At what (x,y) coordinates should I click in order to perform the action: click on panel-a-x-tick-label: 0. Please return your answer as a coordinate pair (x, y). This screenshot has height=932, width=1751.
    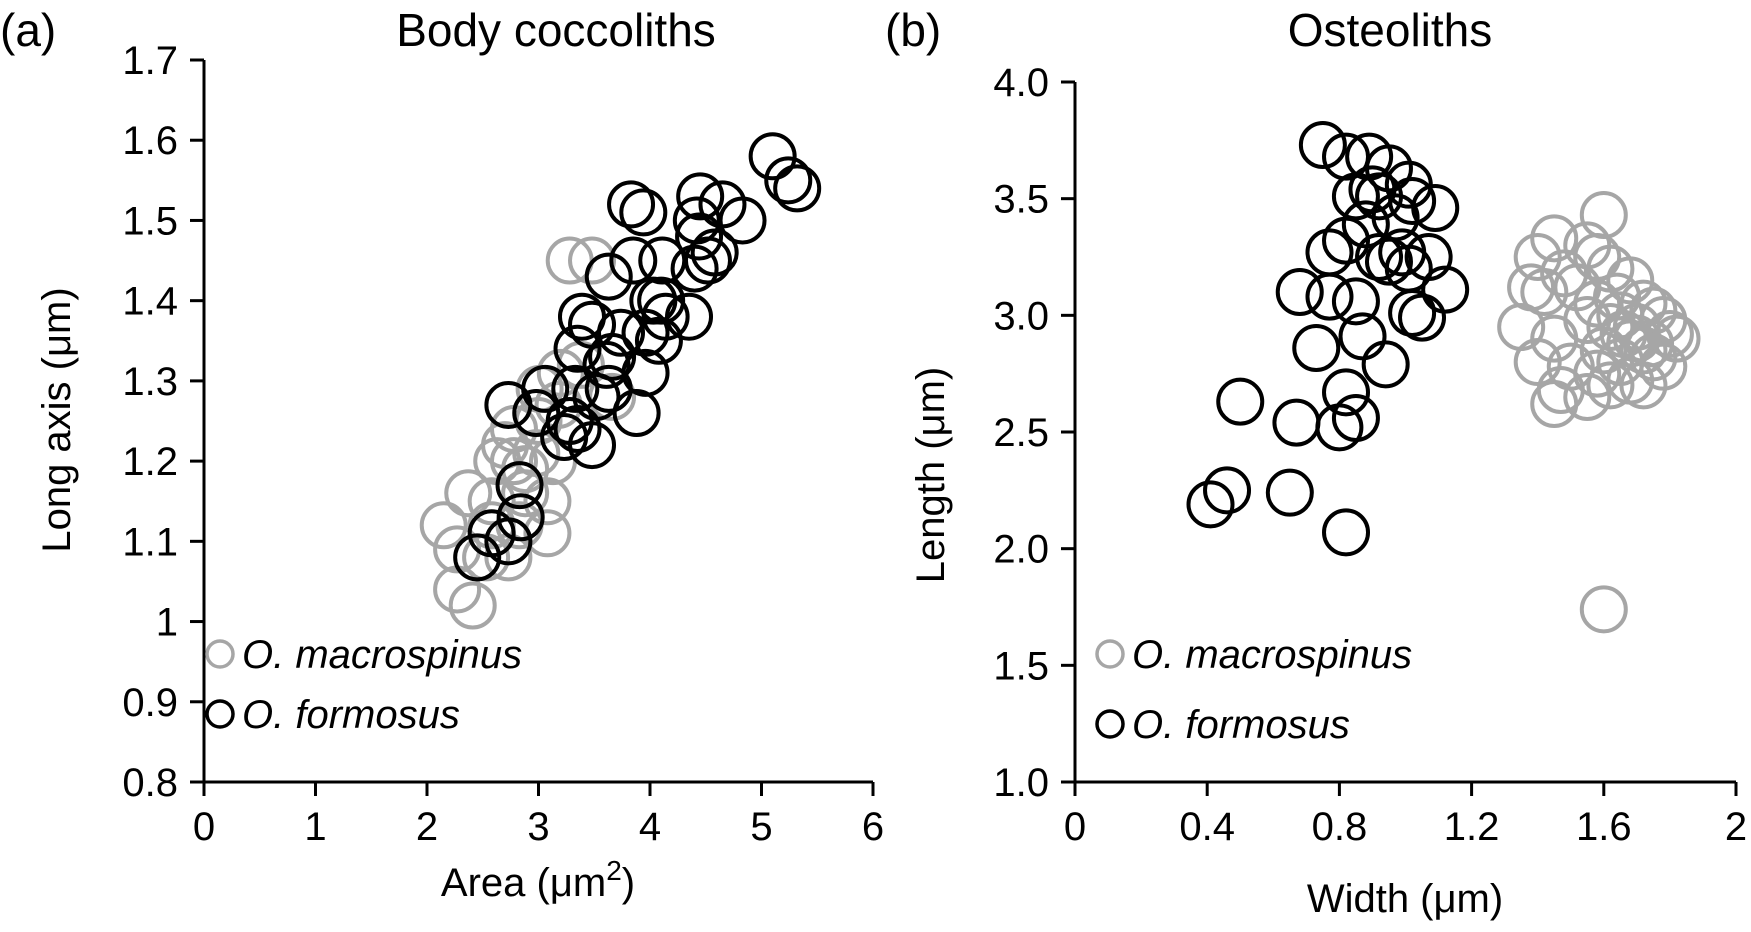
    Looking at the image, I should click on (204, 827).